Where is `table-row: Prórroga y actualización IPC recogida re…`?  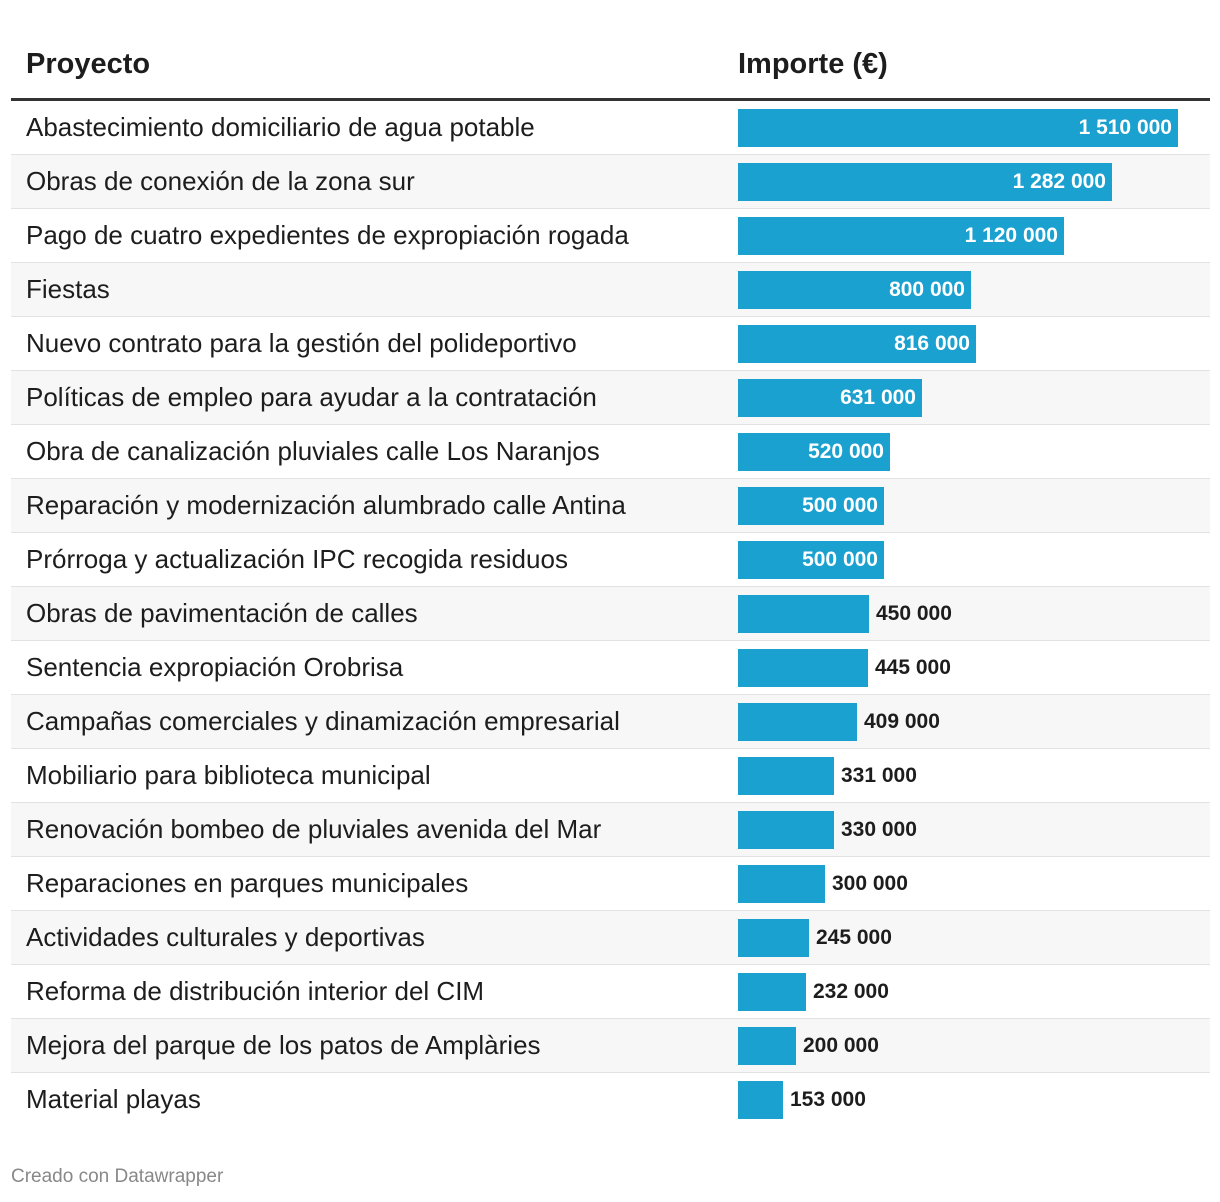 table-row: Prórroga y actualización IPC recogida re… is located at coordinates (610, 560).